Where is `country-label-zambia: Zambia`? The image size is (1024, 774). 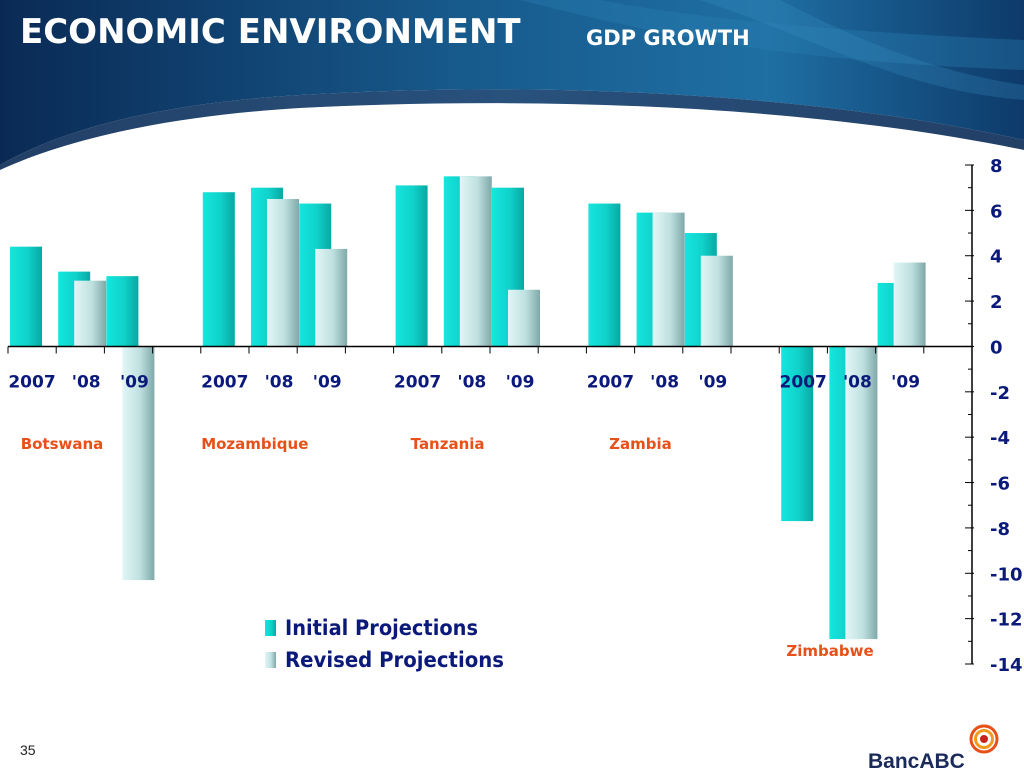 country-label-zambia: Zambia is located at coordinates (640, 444).